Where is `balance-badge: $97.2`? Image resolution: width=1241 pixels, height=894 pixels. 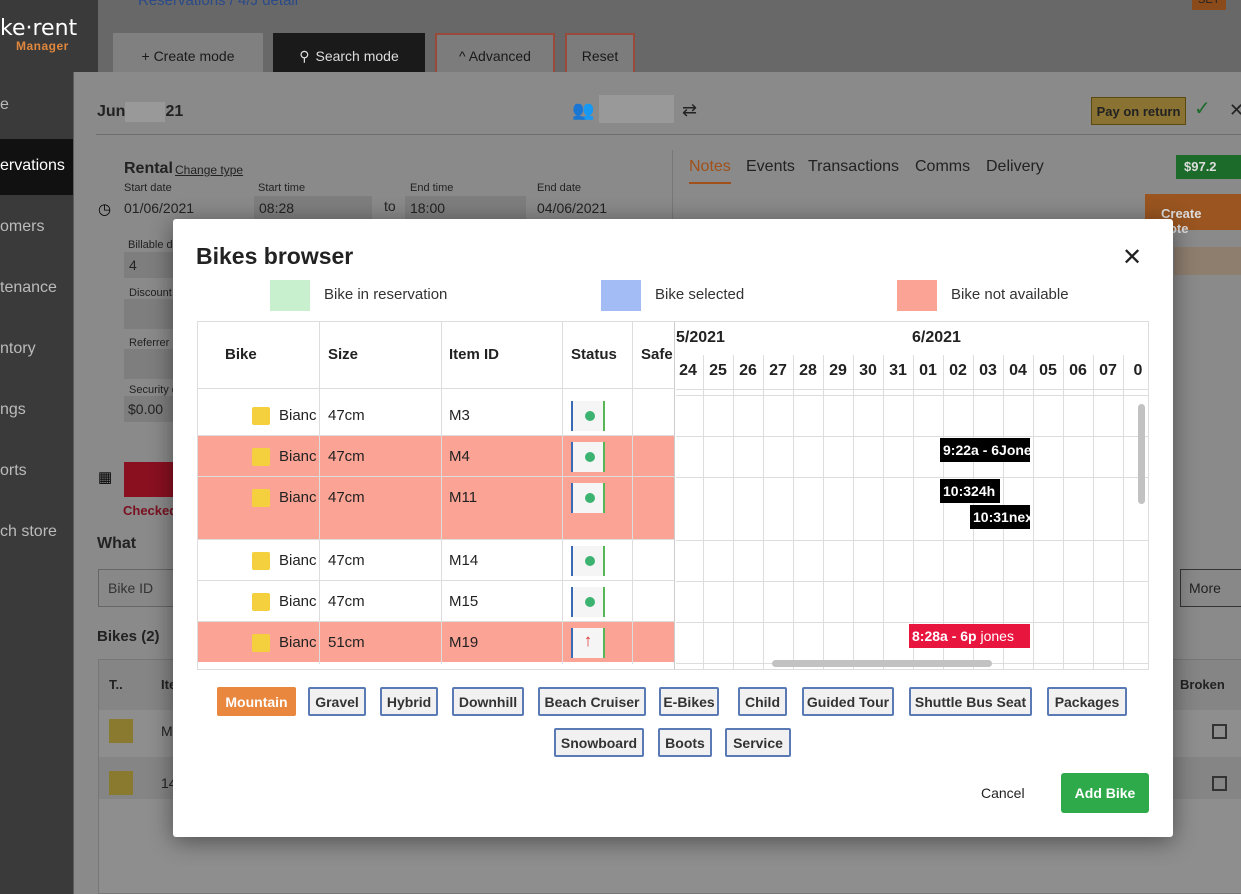
balance-badge: $97.2 is located at coordinates (1208, 167).